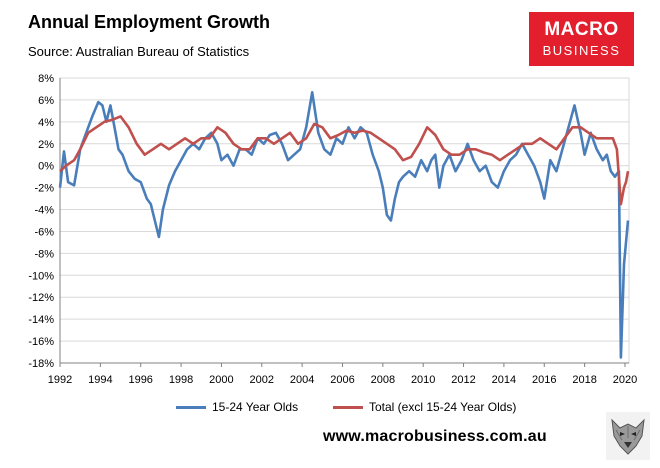 The width and height of the screenshot is (660, 468). Describe the element at coordinates (41, 276) in the screenshot. I see `y-tick-label: -10%` at that location.